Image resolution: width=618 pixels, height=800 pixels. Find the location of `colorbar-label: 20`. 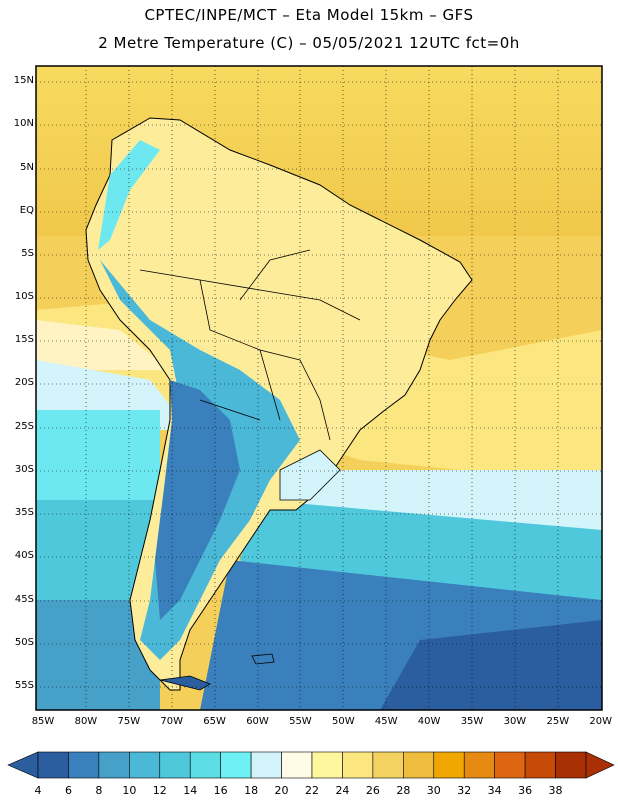

colorbar-label: 20 is located at coordinates (281, 790).